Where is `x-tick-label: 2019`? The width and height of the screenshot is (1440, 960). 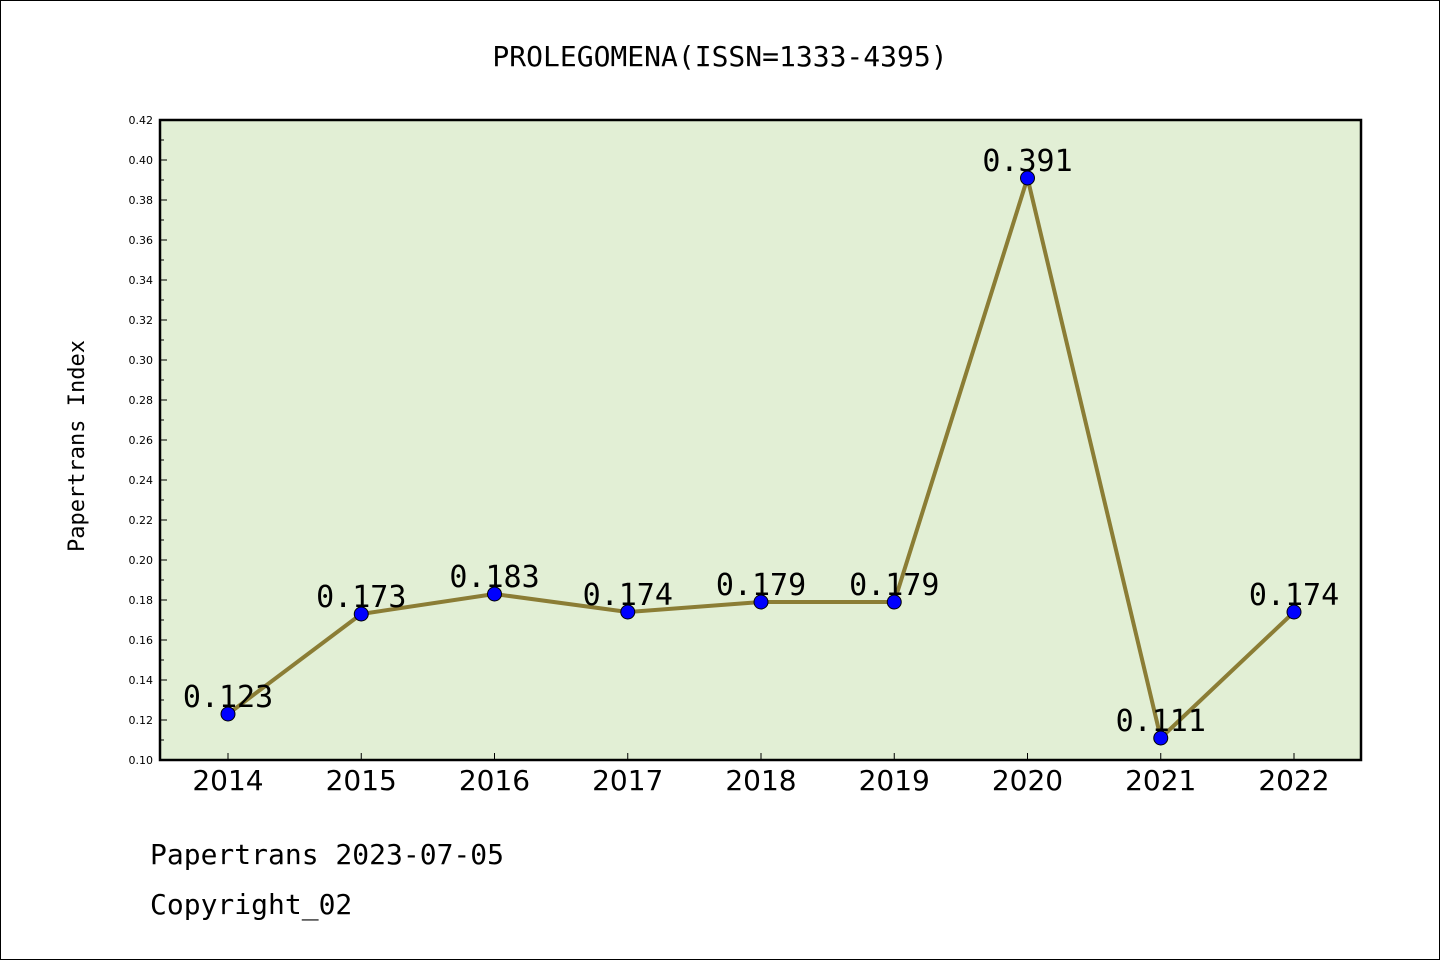
x-tick-label: 2019 is located at coordinates (894, 780).